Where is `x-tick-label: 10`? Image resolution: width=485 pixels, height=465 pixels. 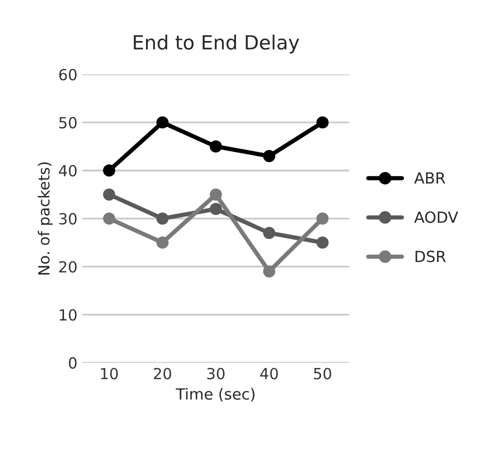
x-tick-label: 10 is located at coordinates (109, 374).